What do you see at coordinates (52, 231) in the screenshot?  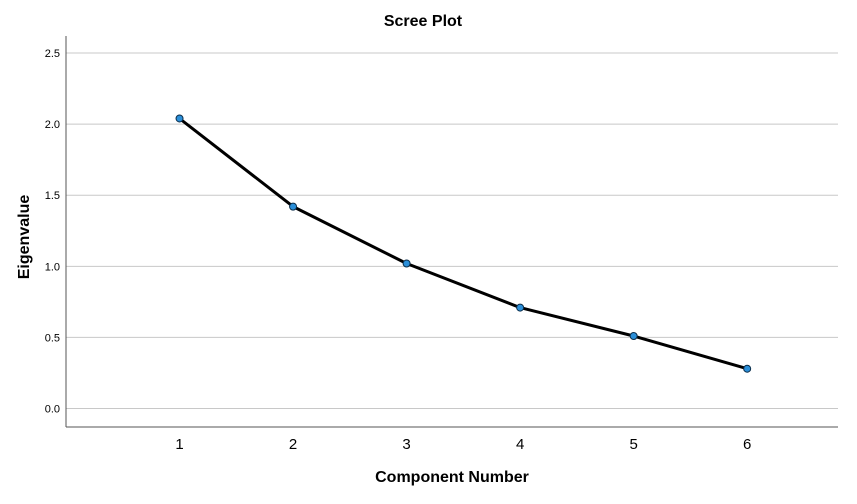 I see `y-tick-labels: 0.0 0.5 1.0 1.5 2.0 2.5` at bounding box center [52, 231].